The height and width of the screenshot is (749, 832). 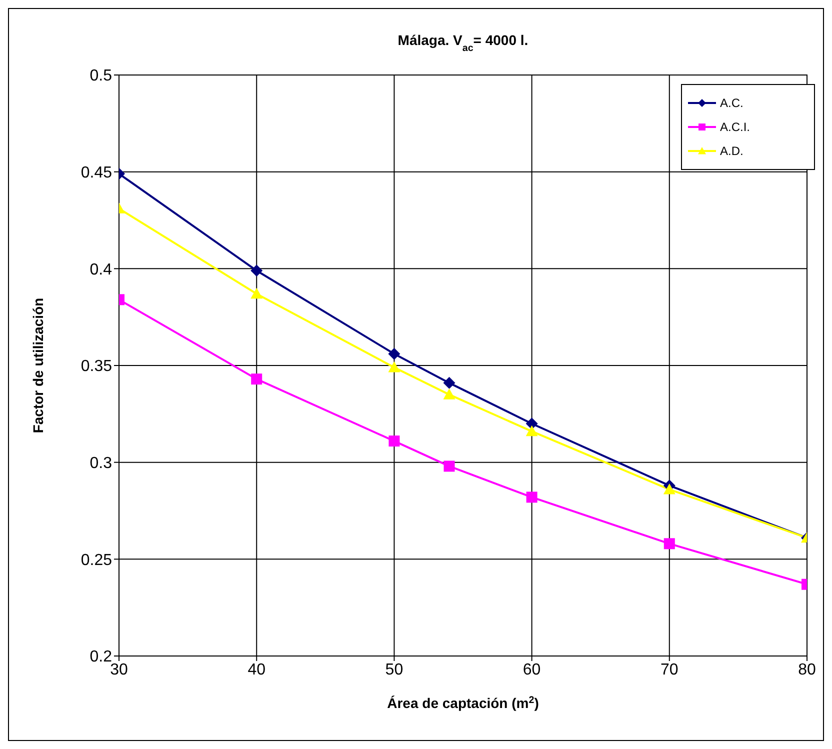 What do you see at coordinates (463, 43) in the screenshot?
I see `chart-title: Málaga. V$_{ac}$= 4000 l.` at bounding box center [463, 43].